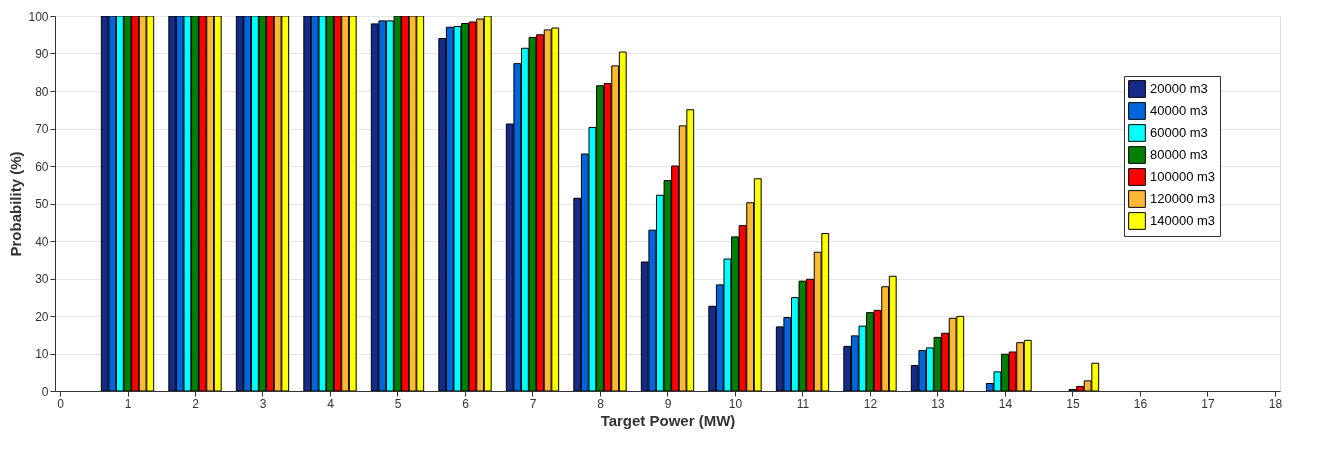  What do you see at coordinates (1179, 132) in the screenshot?
I see `legend-label: 60000 m3` at bounding box center [1179, 132].